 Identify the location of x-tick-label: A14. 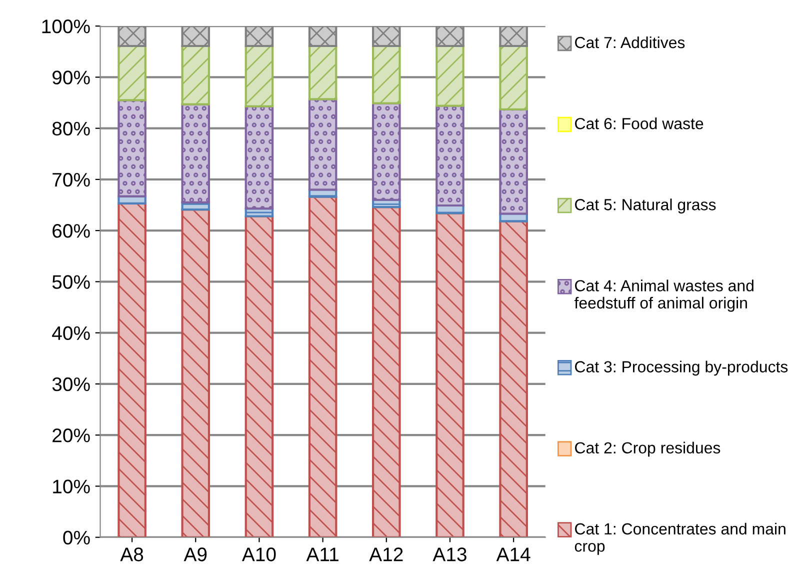
(513, 555).